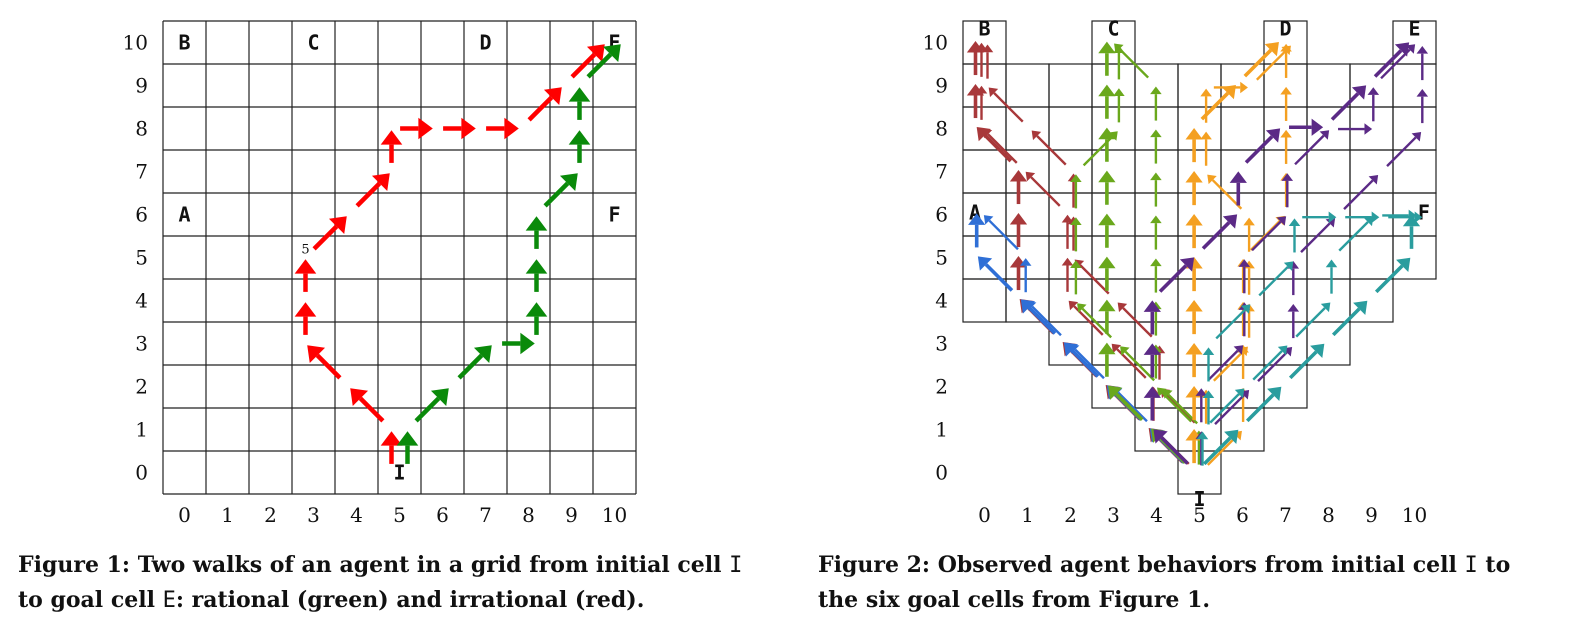 The height and width of the screenshot is (624, 1571). Describe the element at coordinates (1027, 515) in the screenshot. I see `x-tick-label: 1` at that location.